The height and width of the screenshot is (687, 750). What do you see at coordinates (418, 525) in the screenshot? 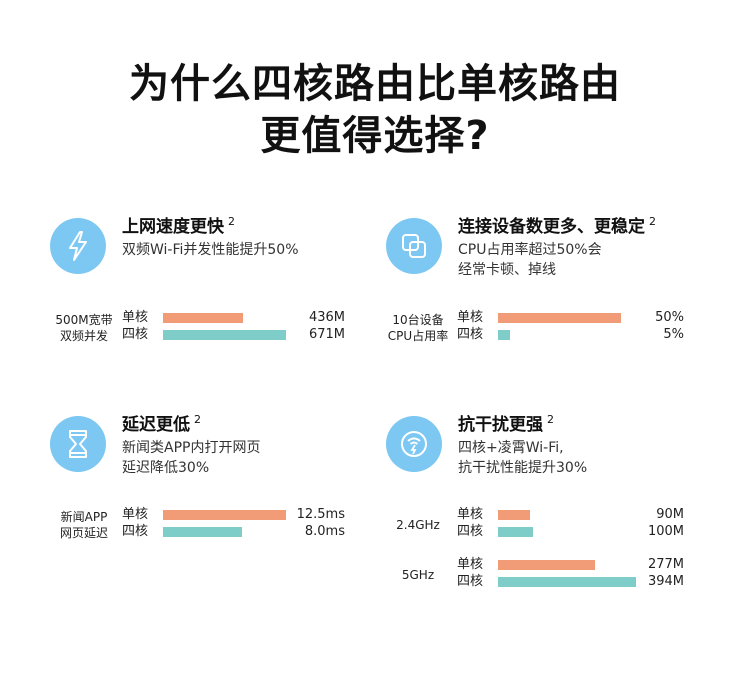
I see `category-label: 2.4GHz` at bounding box center [418, 525].